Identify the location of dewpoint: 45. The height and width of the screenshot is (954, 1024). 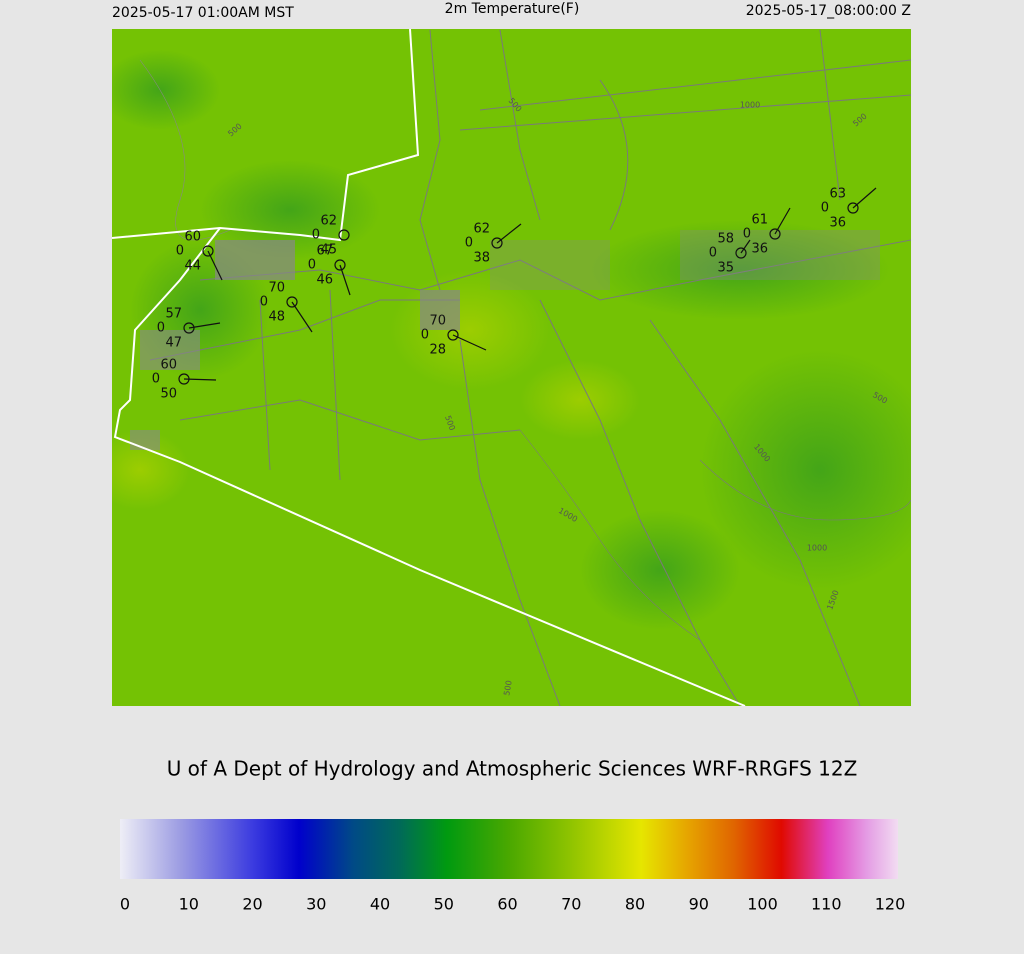
(328, 250).